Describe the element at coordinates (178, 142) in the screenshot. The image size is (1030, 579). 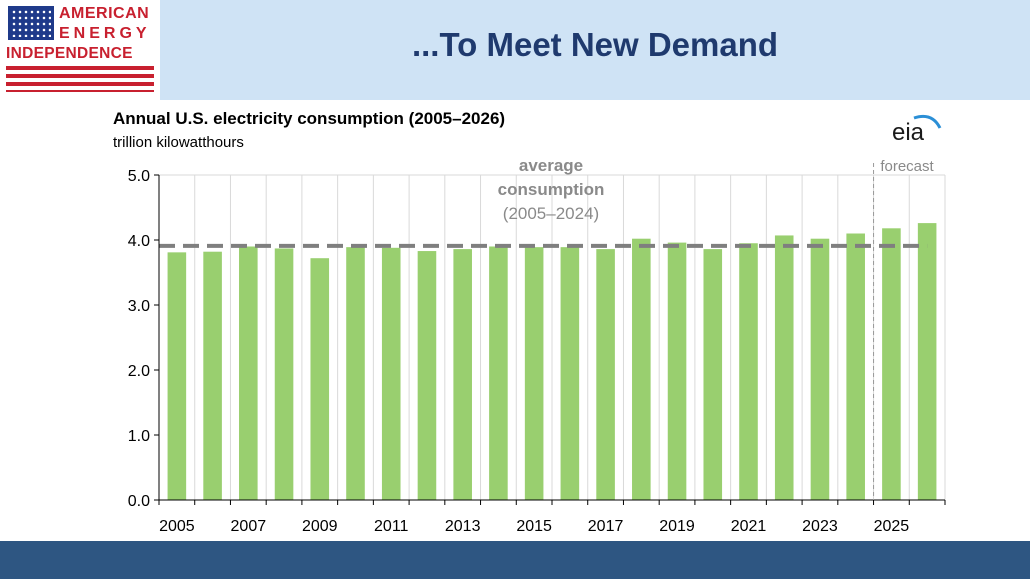
I see `chart-subtitle: trillion kilowatthours` at that location.